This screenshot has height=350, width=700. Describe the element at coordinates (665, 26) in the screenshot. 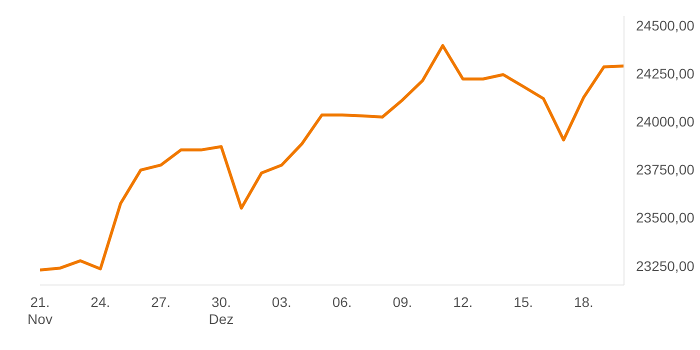

I see `y-tick-label: 24500,00` at that location.